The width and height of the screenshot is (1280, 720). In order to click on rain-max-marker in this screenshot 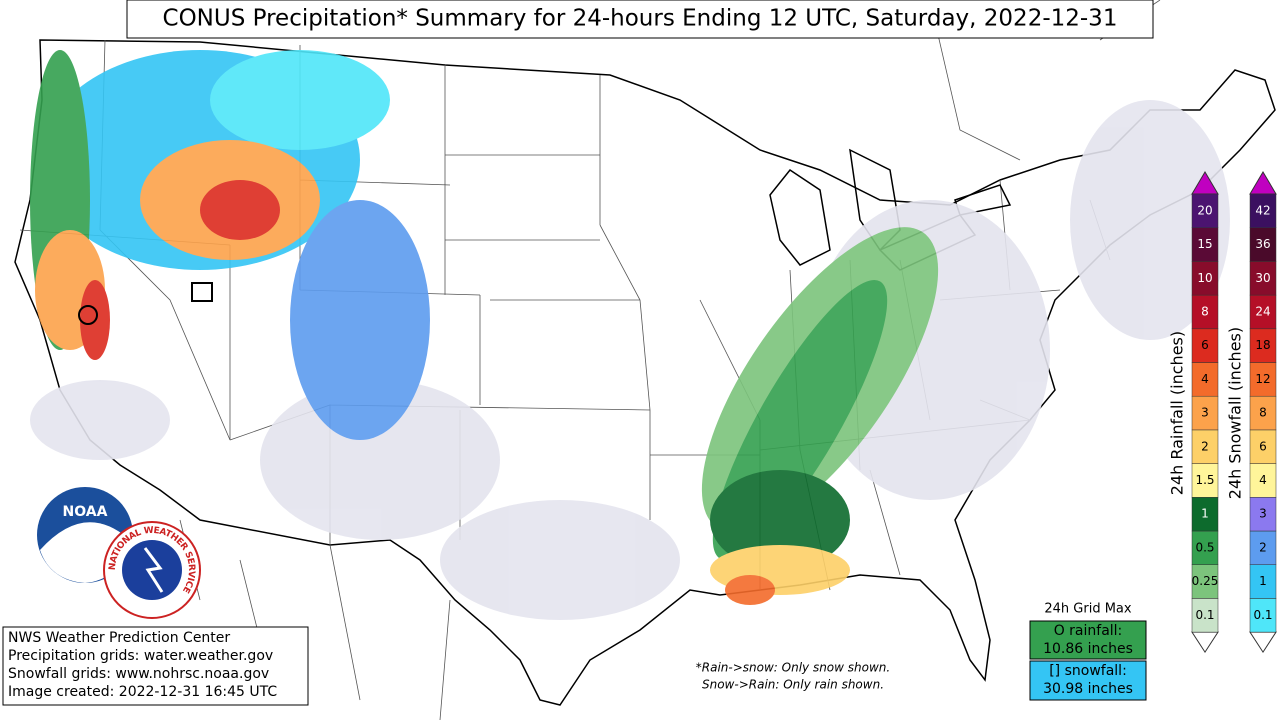, I will do `click(88, 315)`.